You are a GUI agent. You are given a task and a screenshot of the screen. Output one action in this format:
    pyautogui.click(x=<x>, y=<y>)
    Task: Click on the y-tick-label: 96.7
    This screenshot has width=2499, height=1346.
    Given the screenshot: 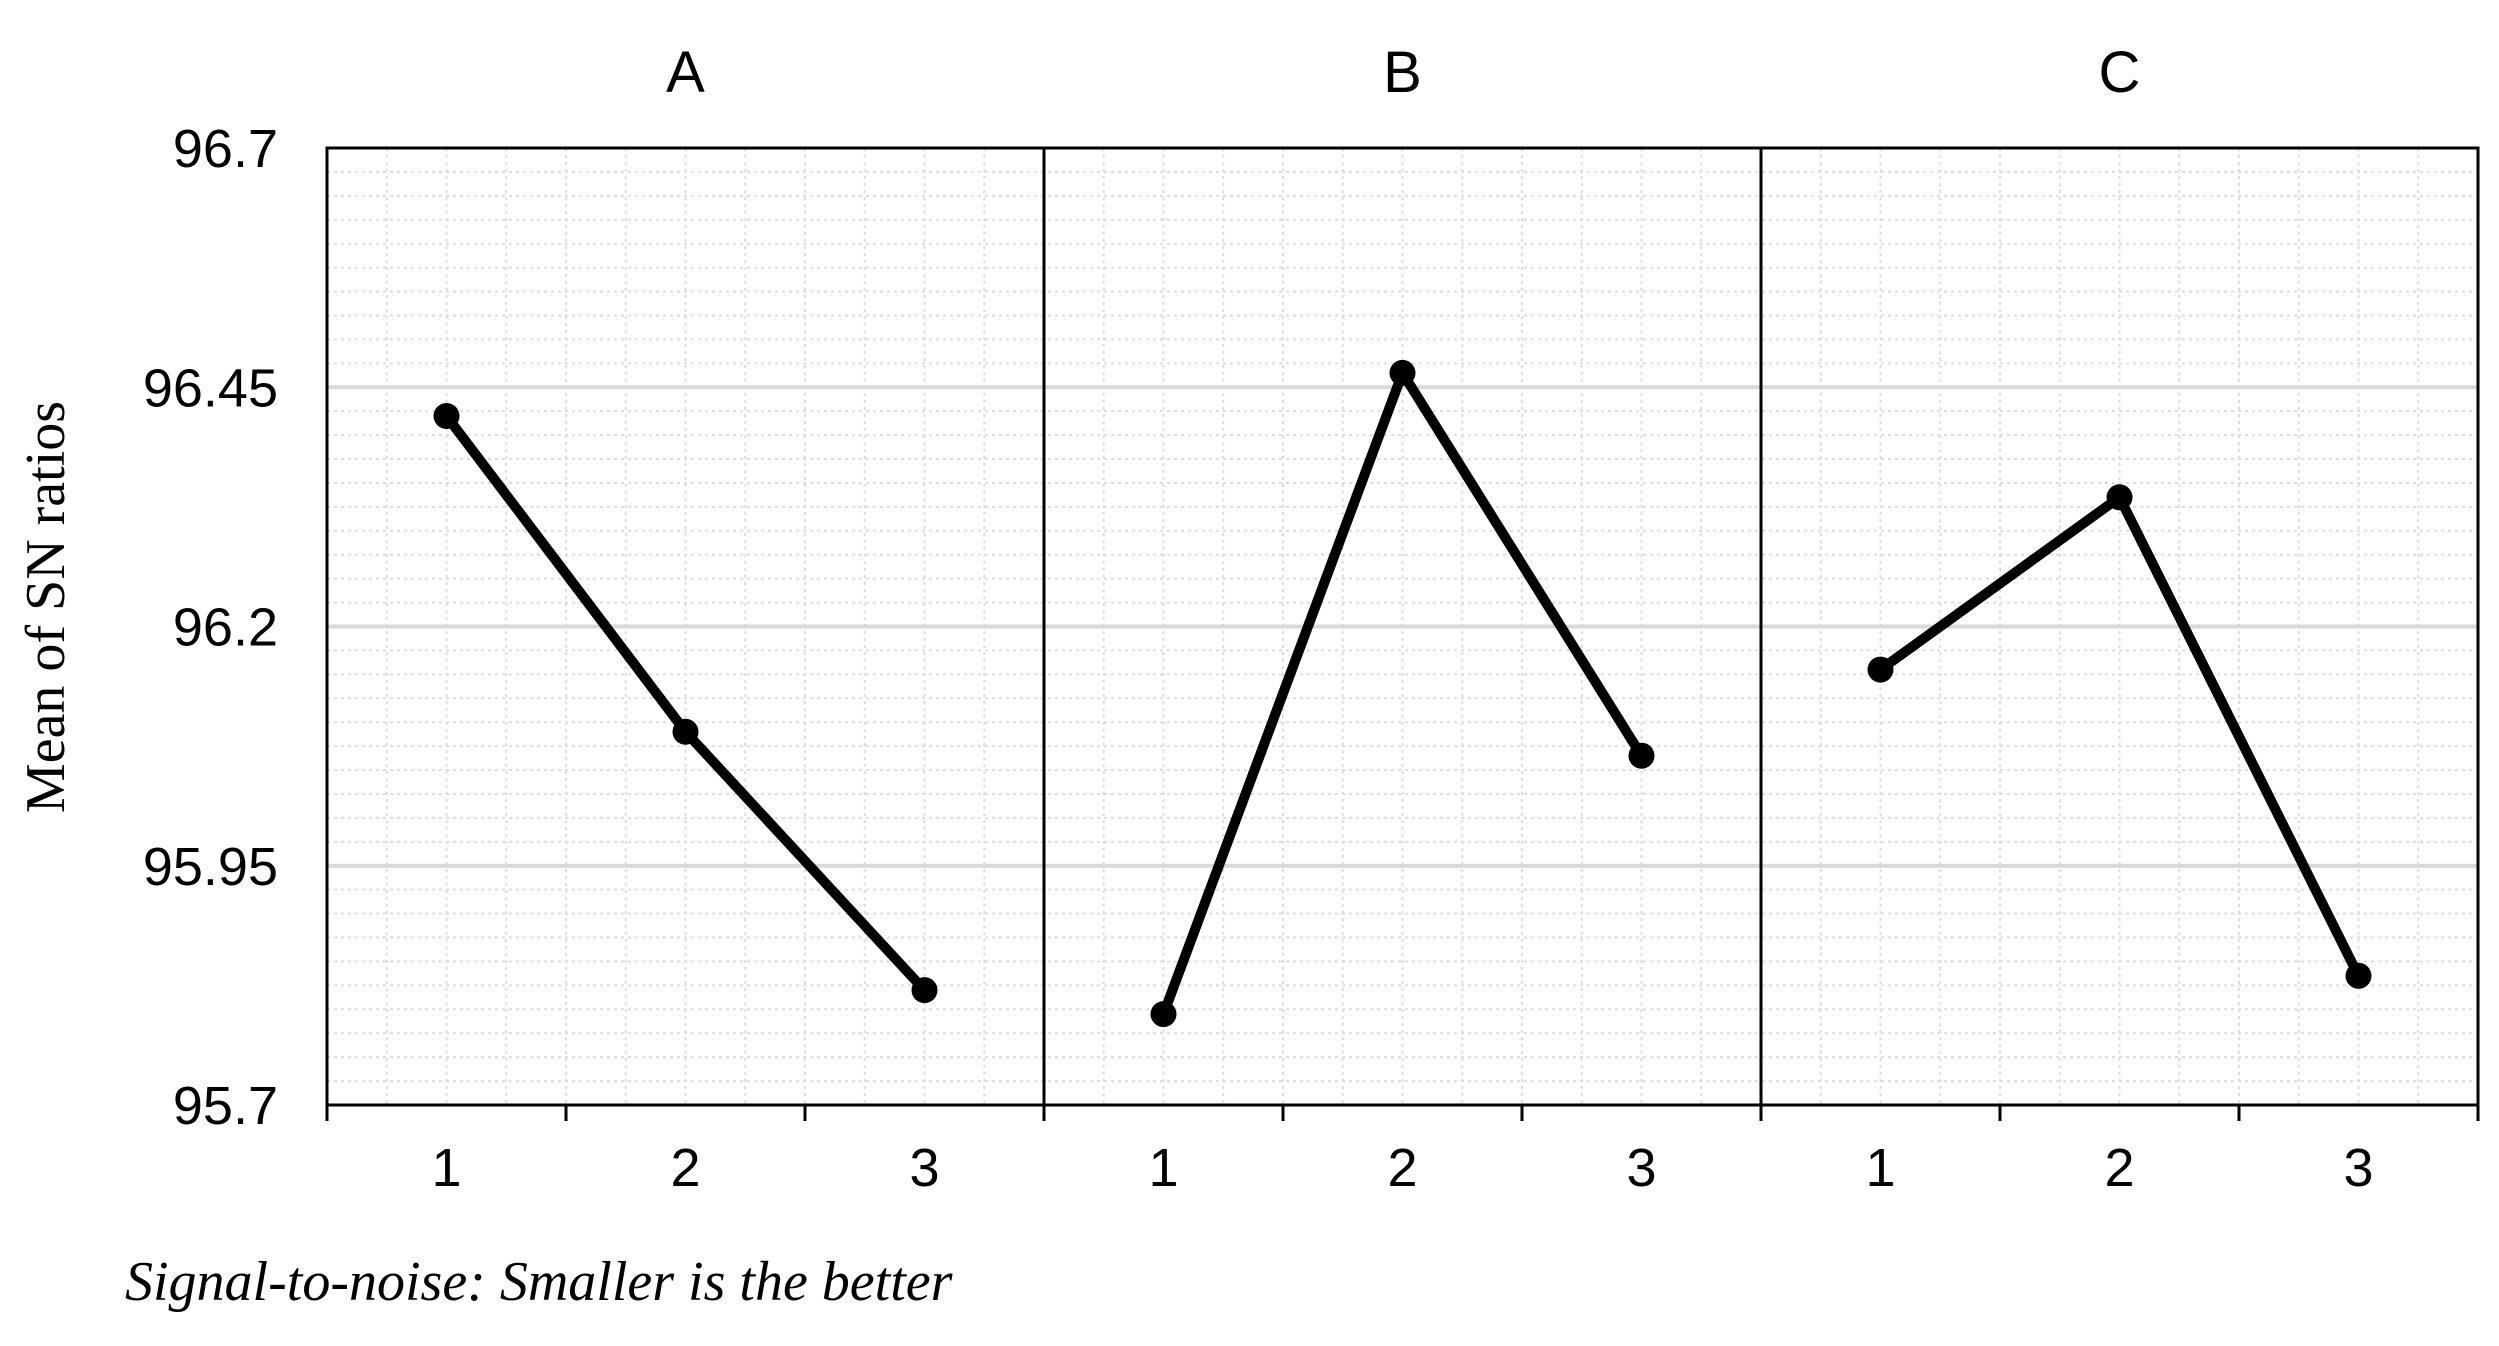 What is the action you would take?
    pyautogui.click(x=225, y=149)
    